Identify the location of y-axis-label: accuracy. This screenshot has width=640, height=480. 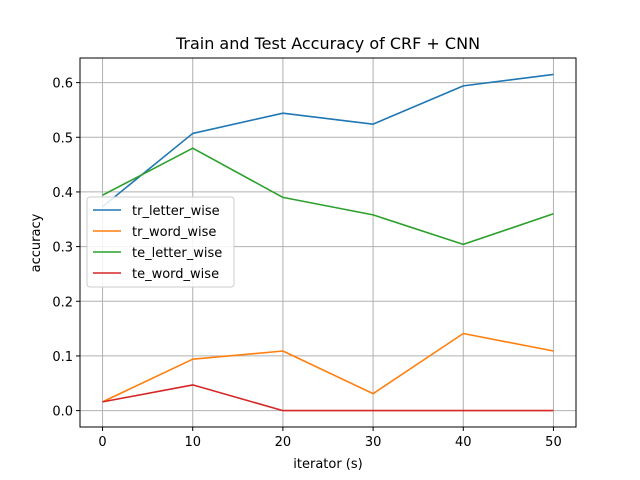
(36, 242).